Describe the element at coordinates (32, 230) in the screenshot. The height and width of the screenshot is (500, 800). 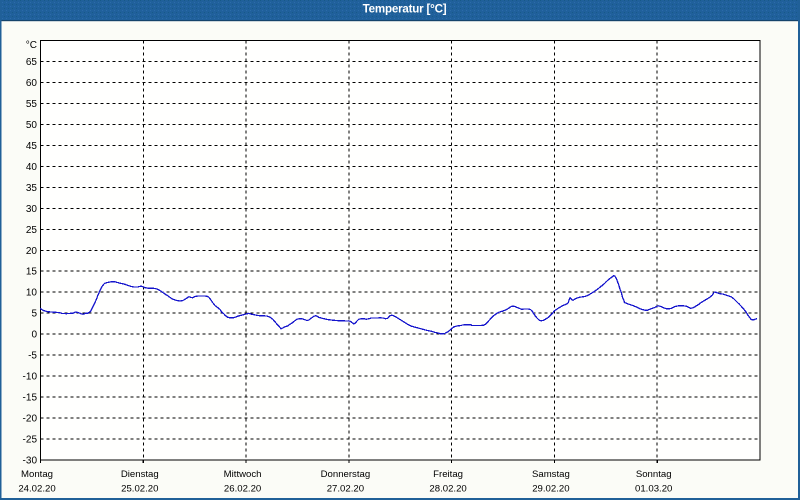
I see `svg-text: 25` at that location.